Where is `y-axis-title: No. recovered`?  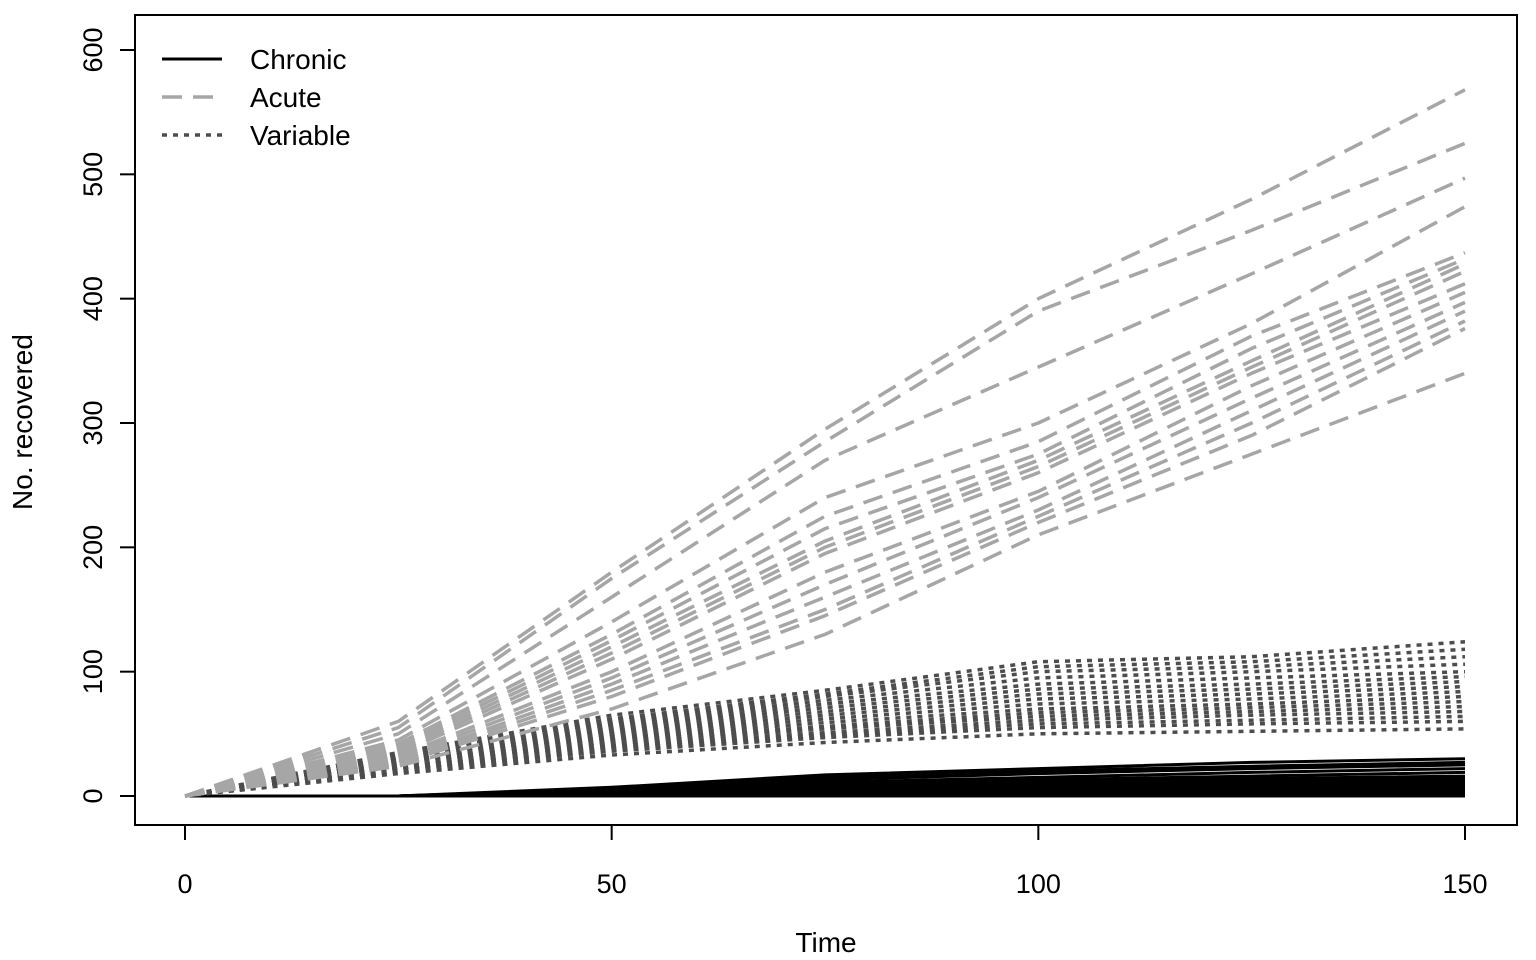
y-axis-title: No. recovered is located at coordinates (22, 422).